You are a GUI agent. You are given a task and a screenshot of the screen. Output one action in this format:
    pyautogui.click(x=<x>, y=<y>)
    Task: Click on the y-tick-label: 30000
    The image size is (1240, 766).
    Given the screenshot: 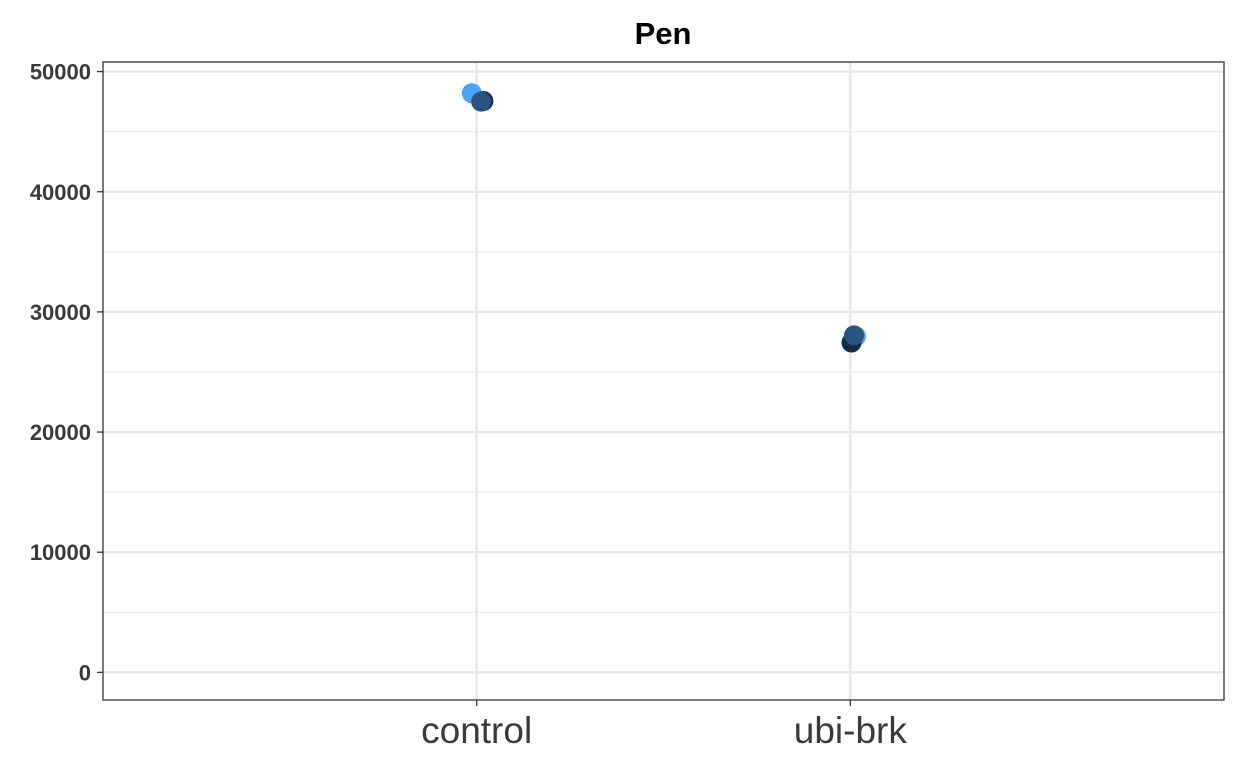 What is the action you would take?
    pyautogui.click(x=60, y=312)
    